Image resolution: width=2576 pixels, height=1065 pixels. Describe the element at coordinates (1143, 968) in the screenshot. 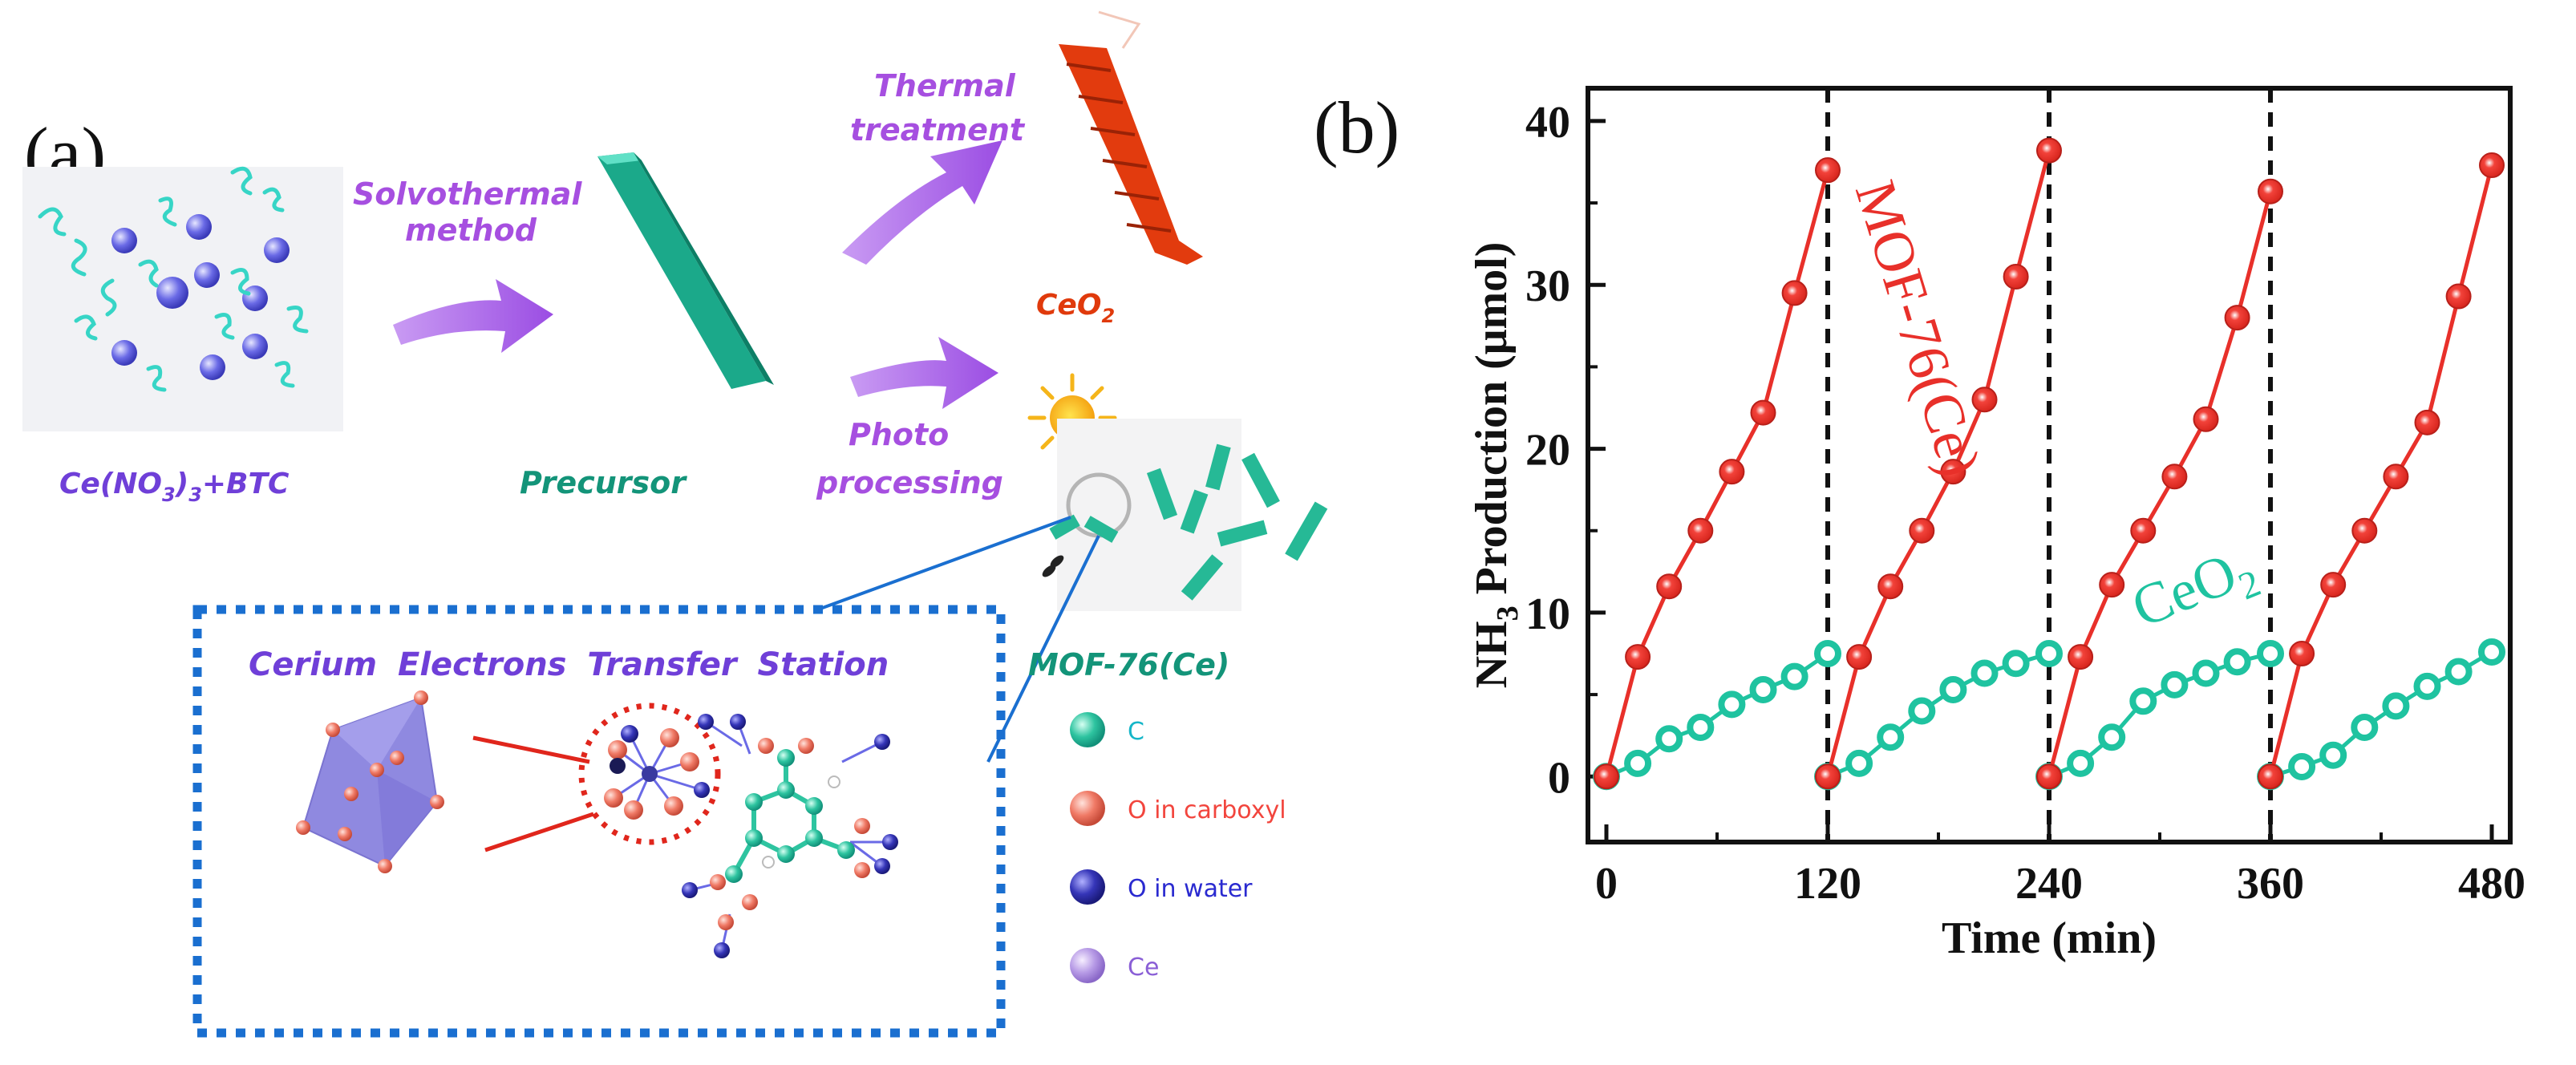

I see `legend-label: Ce` at that location.